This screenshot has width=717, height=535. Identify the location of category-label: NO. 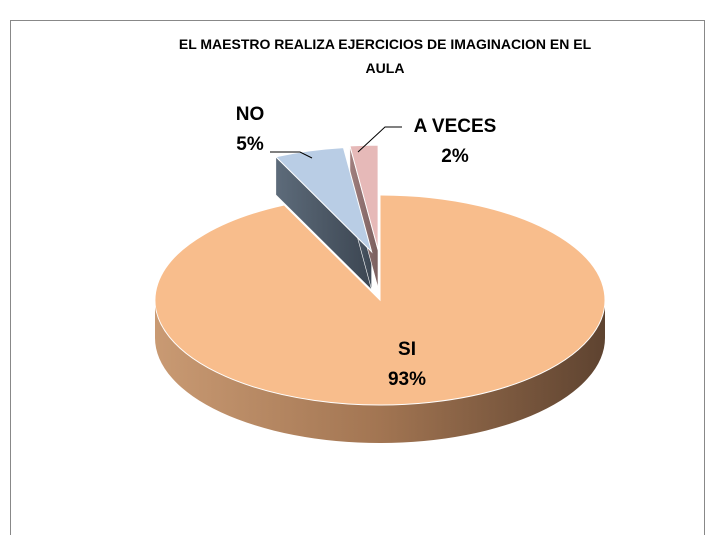
(250, 114).